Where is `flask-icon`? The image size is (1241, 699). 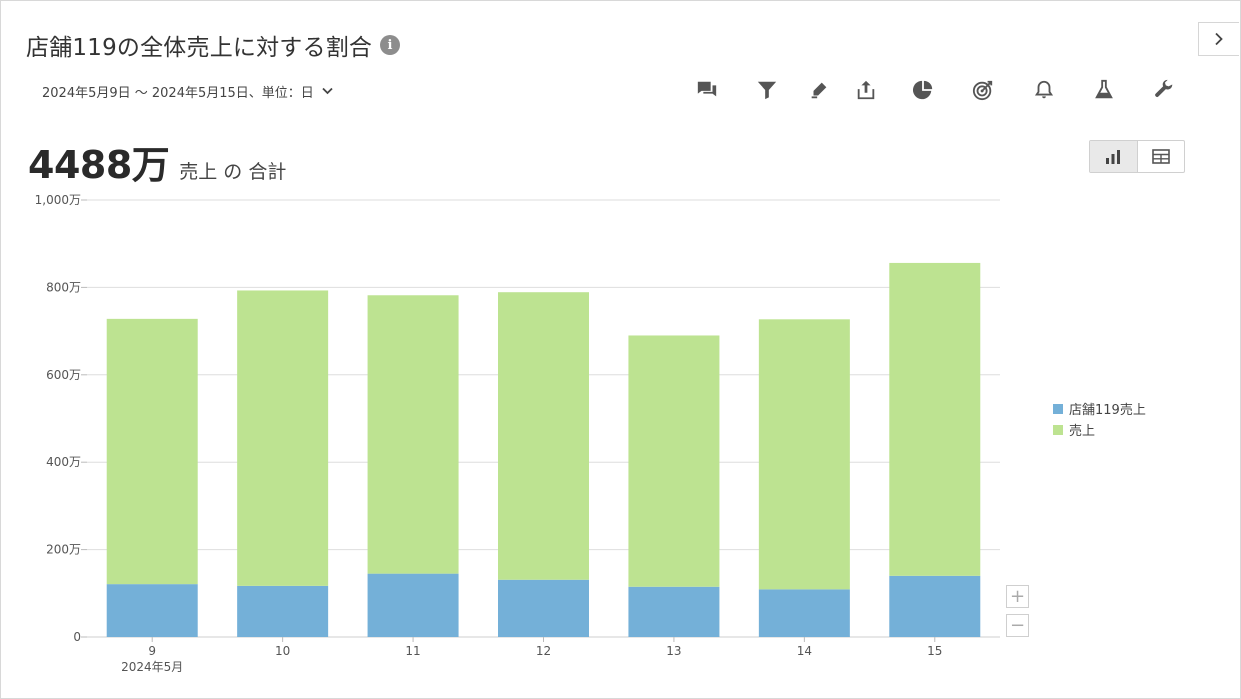 flask-icon is located at coordinates (1104, 90).